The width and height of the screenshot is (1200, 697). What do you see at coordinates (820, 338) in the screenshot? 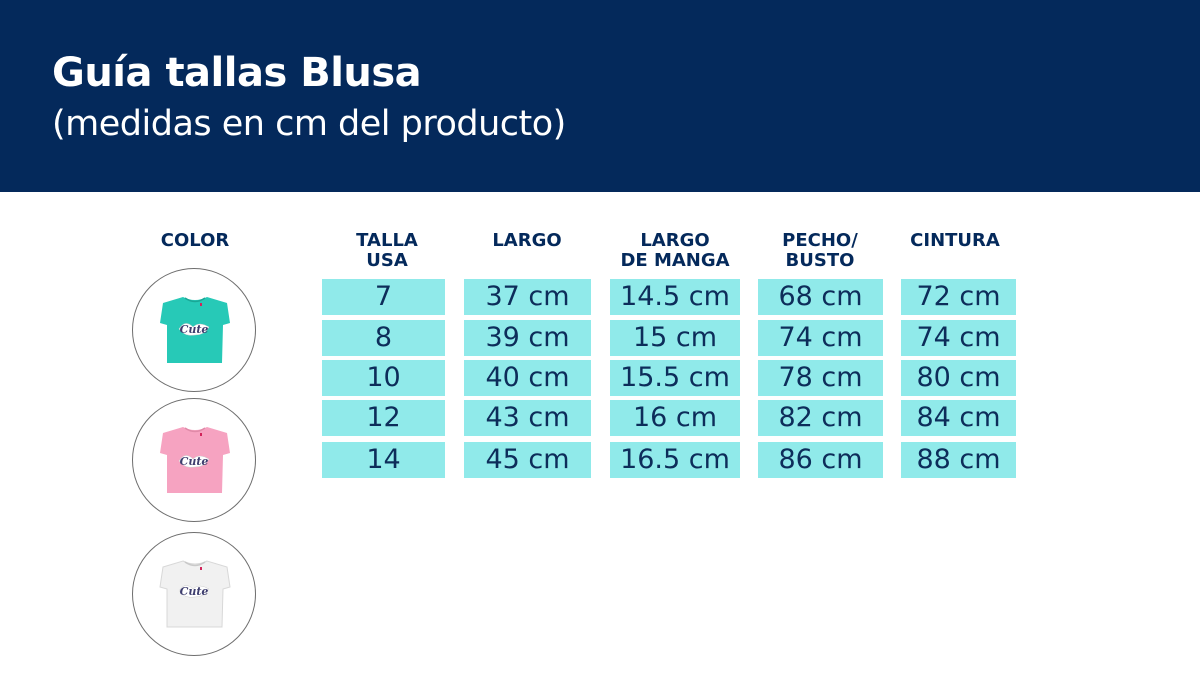
I see `table-cell-pecho: 74 cm` at bounding box center [820, 338].